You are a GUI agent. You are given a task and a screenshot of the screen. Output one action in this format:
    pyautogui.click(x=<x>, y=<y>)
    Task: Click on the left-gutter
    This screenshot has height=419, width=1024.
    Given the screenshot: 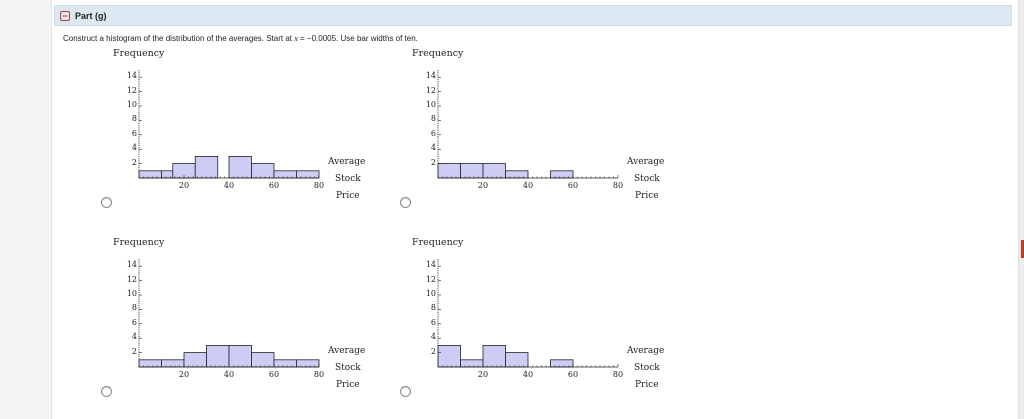 What is the action you would take?
    pyautogui.click(x=26, y=209)
    